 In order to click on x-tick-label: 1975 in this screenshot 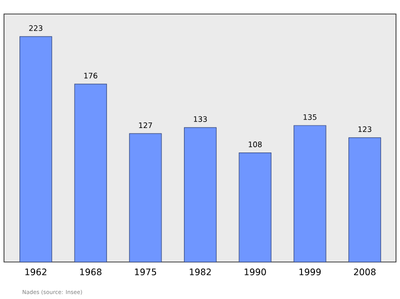, I will do `click(145, 272)`.